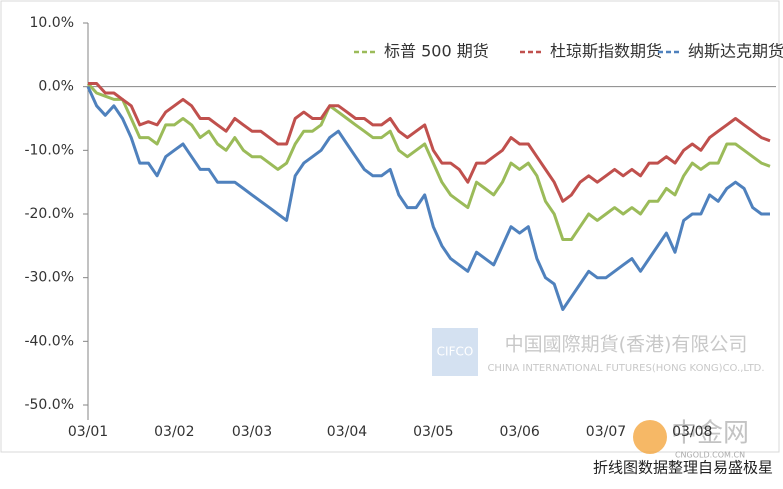  What do you see at coordinates (519, 432) in the screenshot?
I see `x-tick-label: 03/06` at bounding box center [519, 432].